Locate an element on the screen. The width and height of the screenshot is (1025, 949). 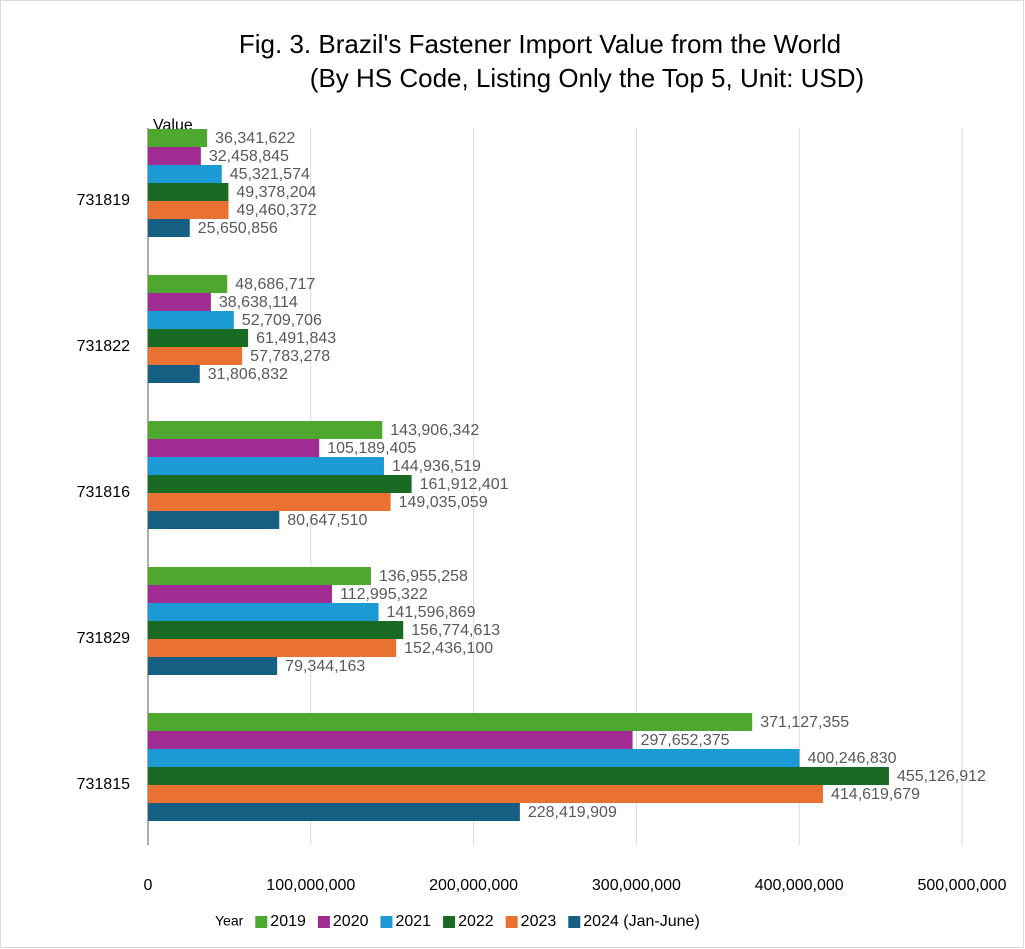
value-label: 31,806,832 is located at coordinates (248, 374).